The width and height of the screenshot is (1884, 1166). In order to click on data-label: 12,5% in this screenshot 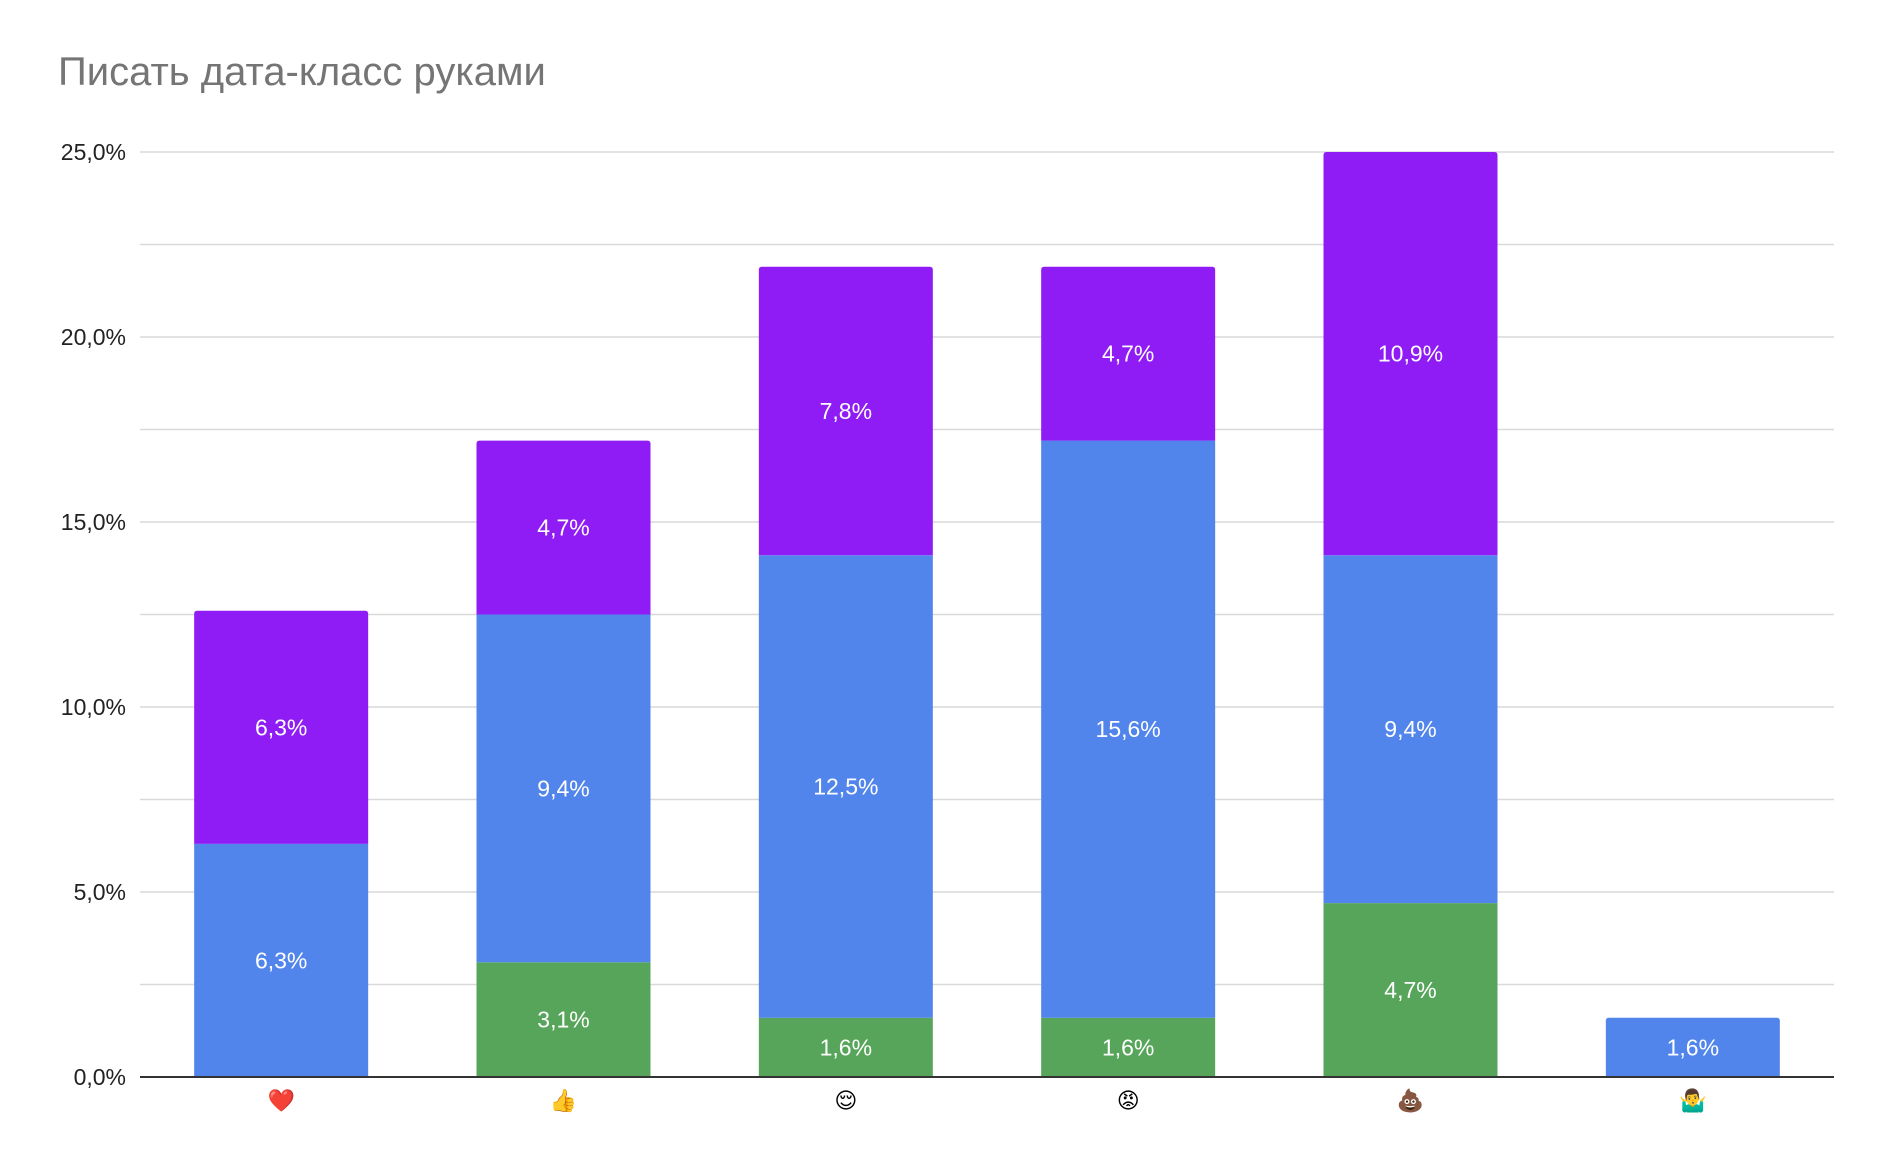, I will do `click(845, 787)`.